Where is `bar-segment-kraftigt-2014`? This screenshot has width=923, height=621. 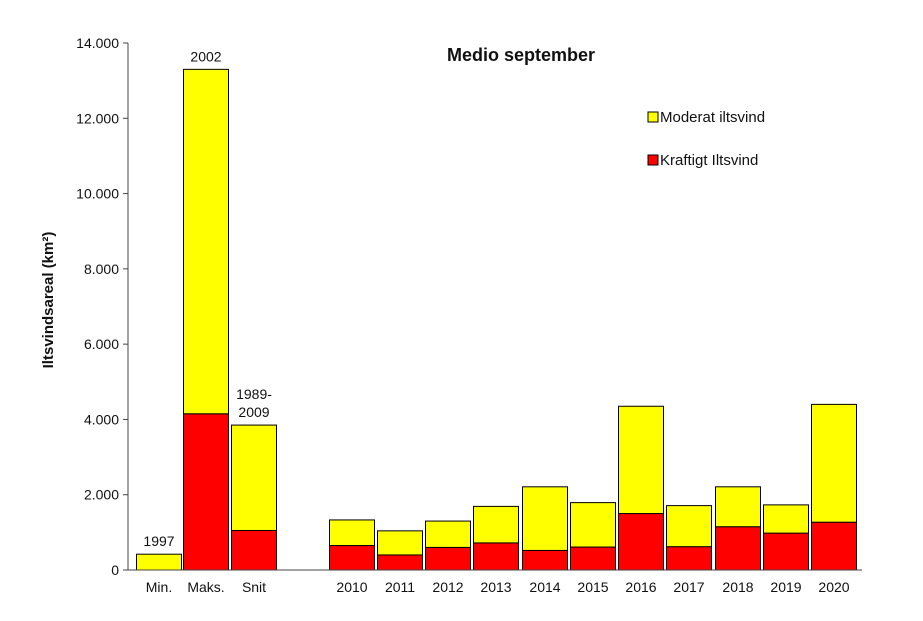 bar-segment-kraftigt-2014 is located at coordinates (545, 560).